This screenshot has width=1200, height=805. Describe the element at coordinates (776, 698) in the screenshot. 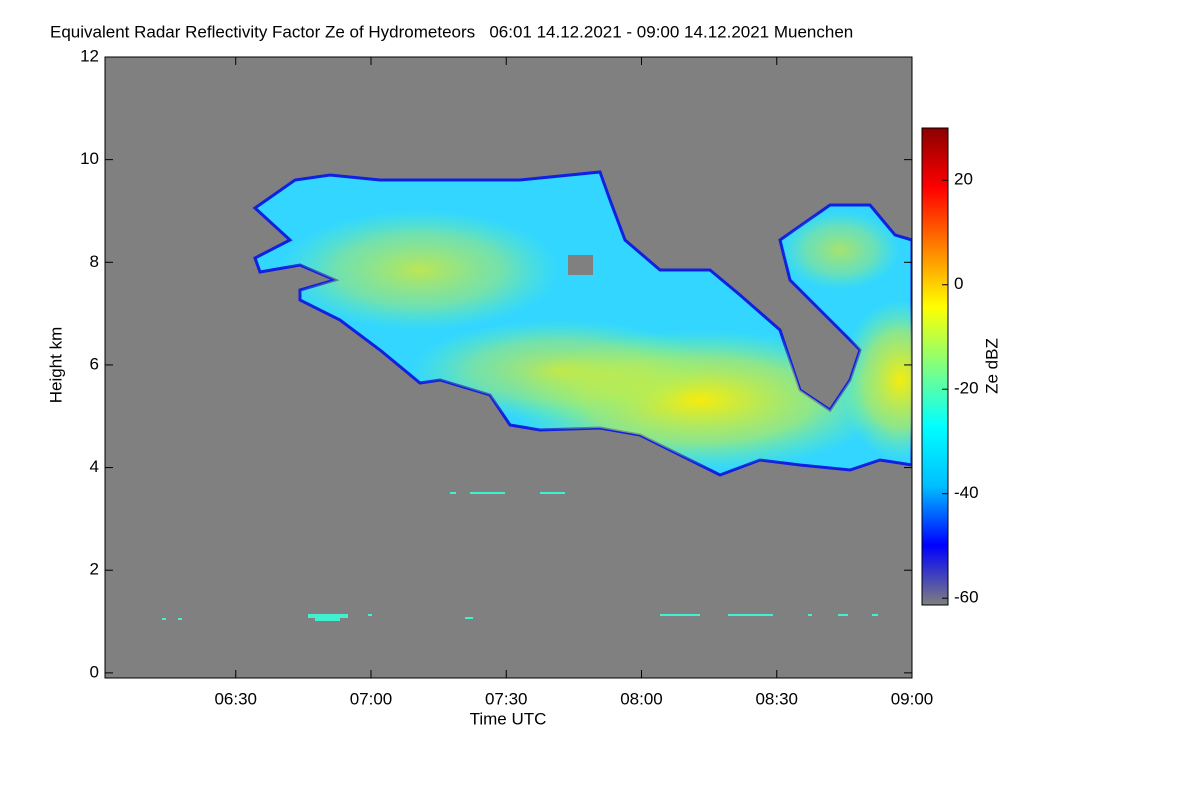

I see `x-tick-label: 08:30` at that location.